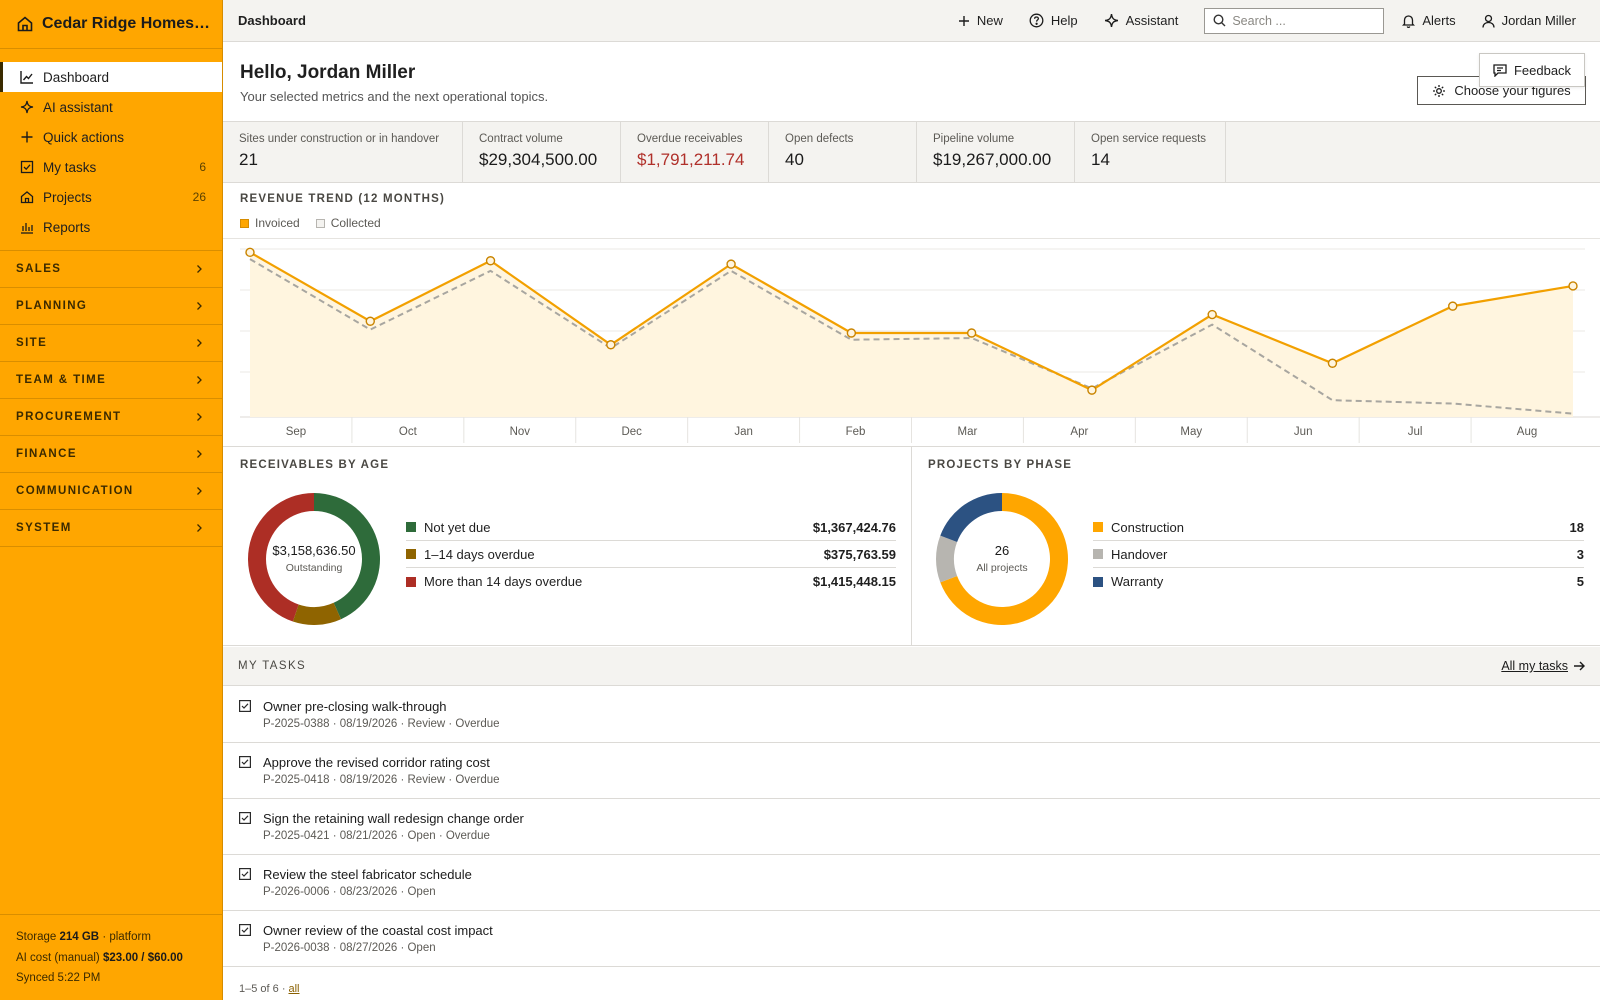 The width and height of the screenshot is (1600, 1000). What do you see at coordinates (111, 269) in the screenshot?
I see `nav-section-sales: SALES` at bounding box center [111, 269].